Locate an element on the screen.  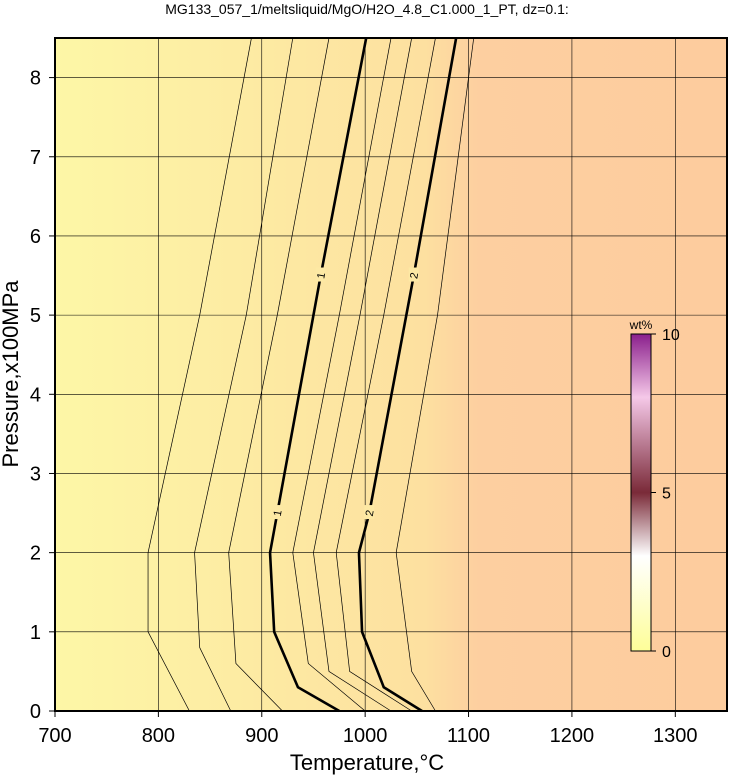
y-tick-label: 8 is located at coordinates (35, 79).